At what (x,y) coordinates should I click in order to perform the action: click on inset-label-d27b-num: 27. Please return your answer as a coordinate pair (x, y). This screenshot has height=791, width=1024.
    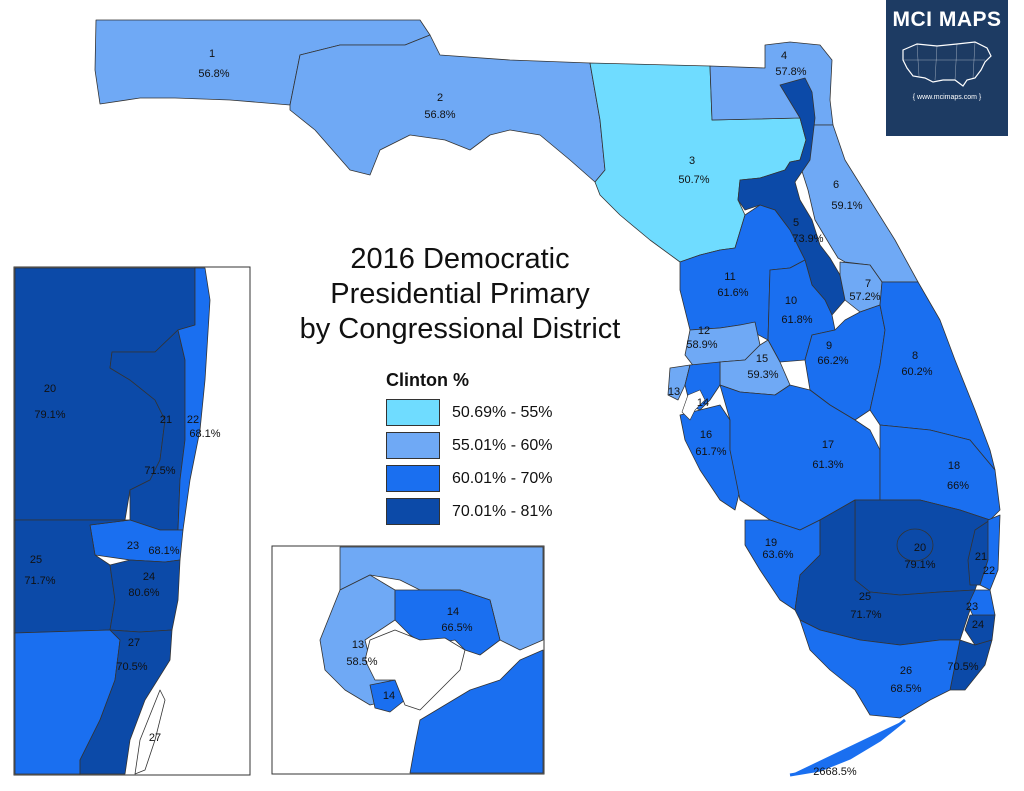
    Looking at the image, I should click on (155, 738).